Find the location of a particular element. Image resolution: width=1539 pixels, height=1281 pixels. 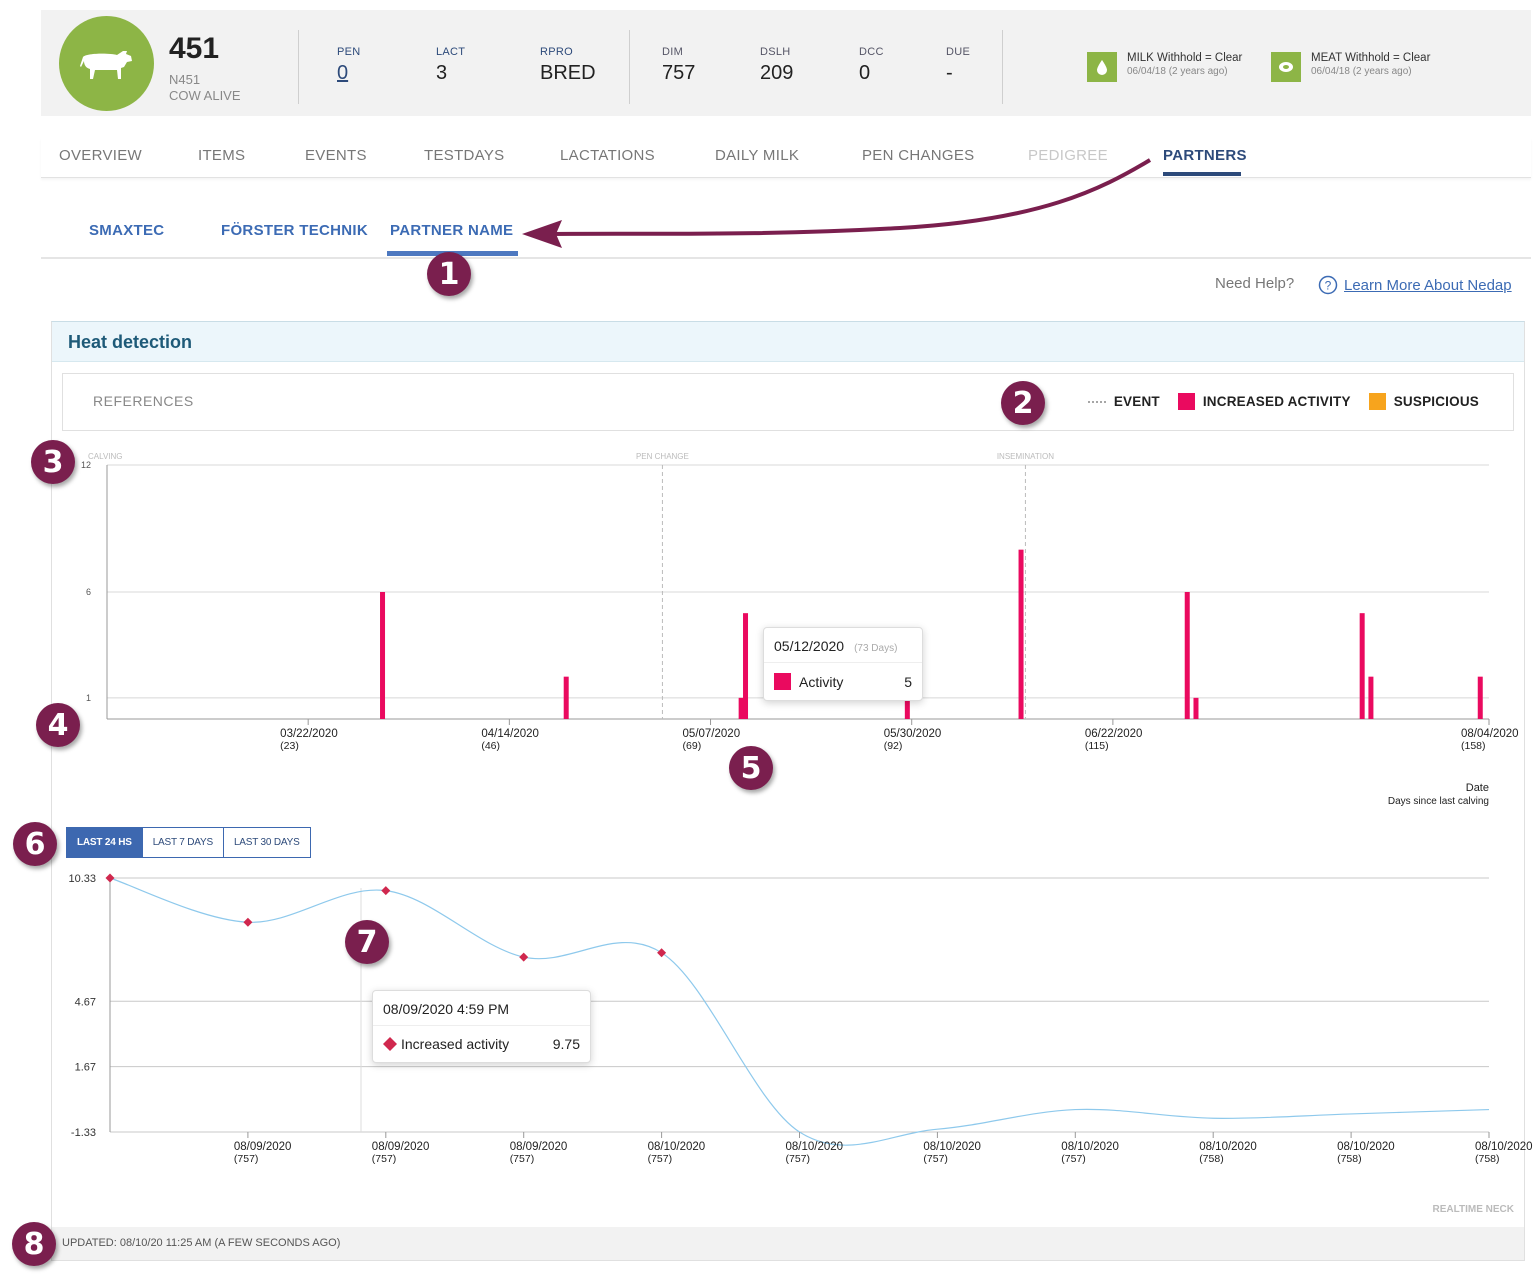

dotted-line-icon is located at coordinates (1097, 401).